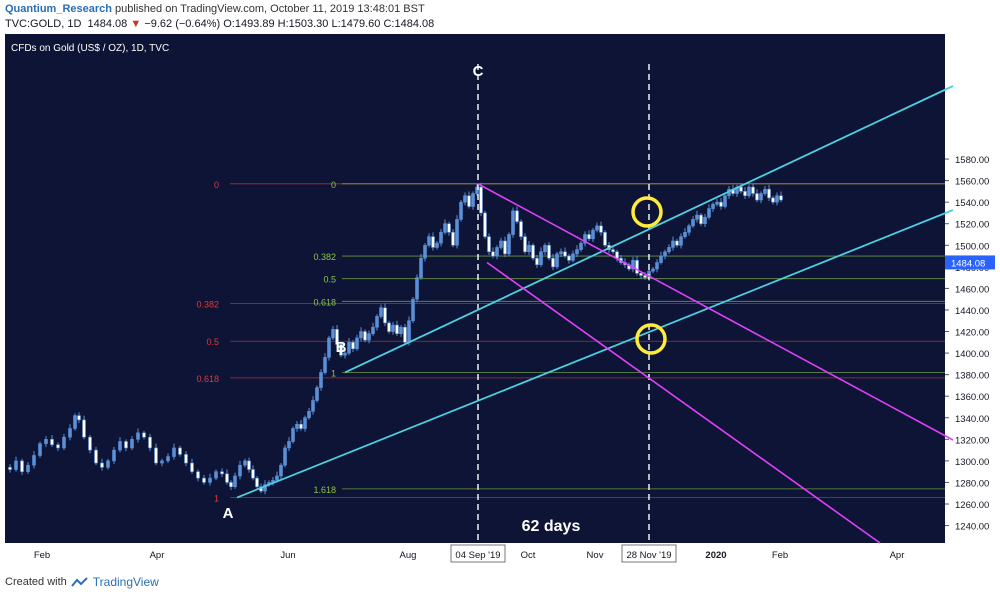 The width and height of the screenshot is (1000, 596). What do you see at coordinates (58, 9) in the screenshot?
I see `author-link: Quantium_Research` at bounding box center [58, 9].